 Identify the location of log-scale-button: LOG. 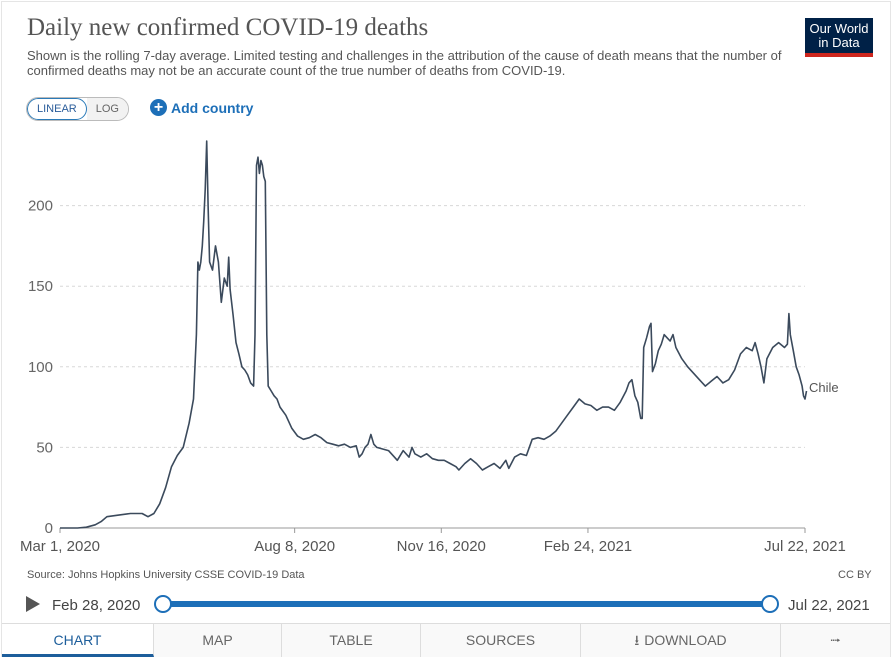
(107, 109).